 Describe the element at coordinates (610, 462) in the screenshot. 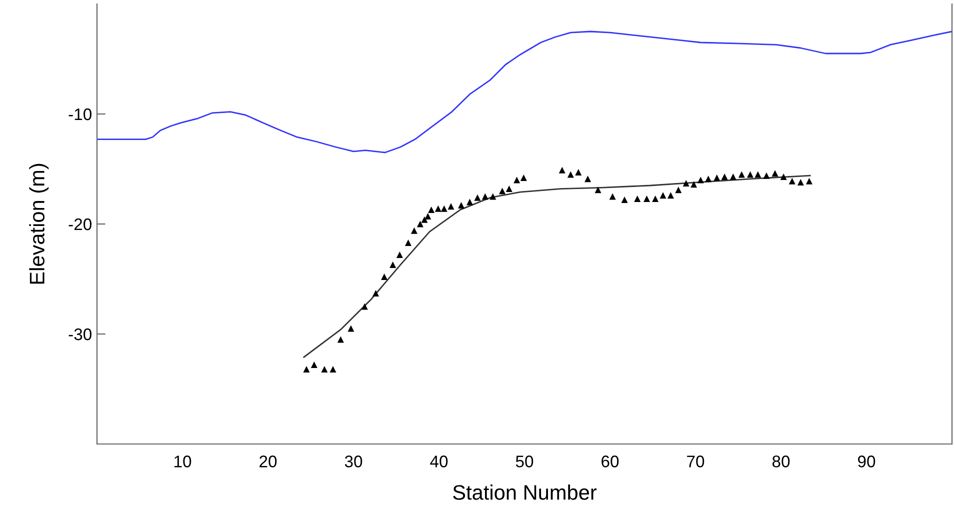

I see `x-tick-label: 60` at that location.